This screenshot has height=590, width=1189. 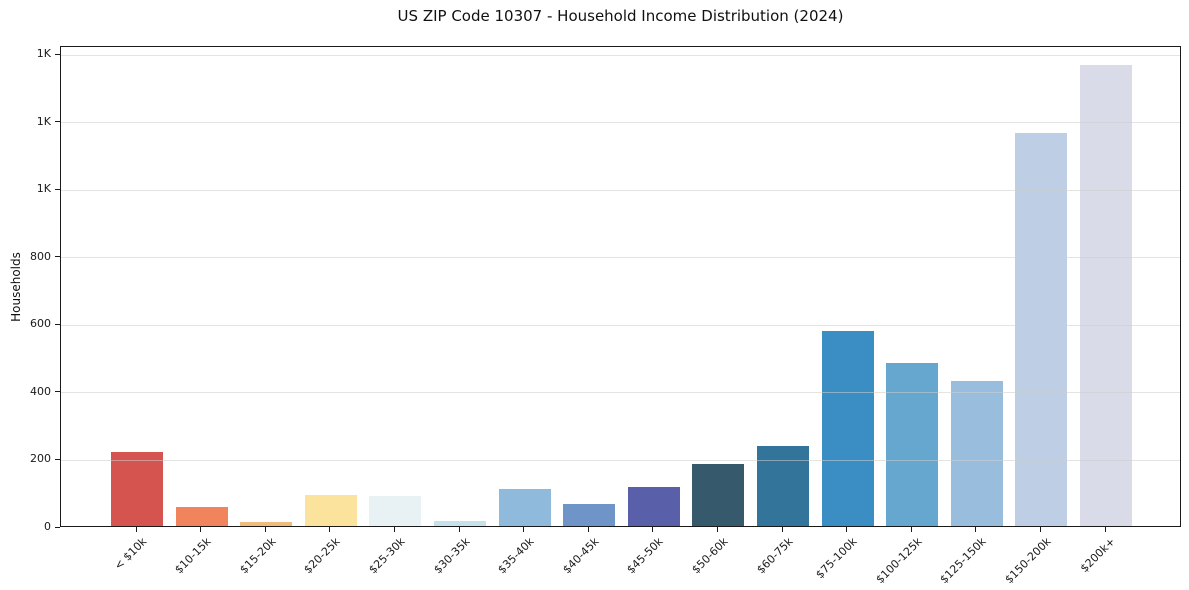 What do you see at coordinates (1028, 561) in the screenshot?
I see `x-tick-label: $150-200k` at bounding box center [1028, 561].